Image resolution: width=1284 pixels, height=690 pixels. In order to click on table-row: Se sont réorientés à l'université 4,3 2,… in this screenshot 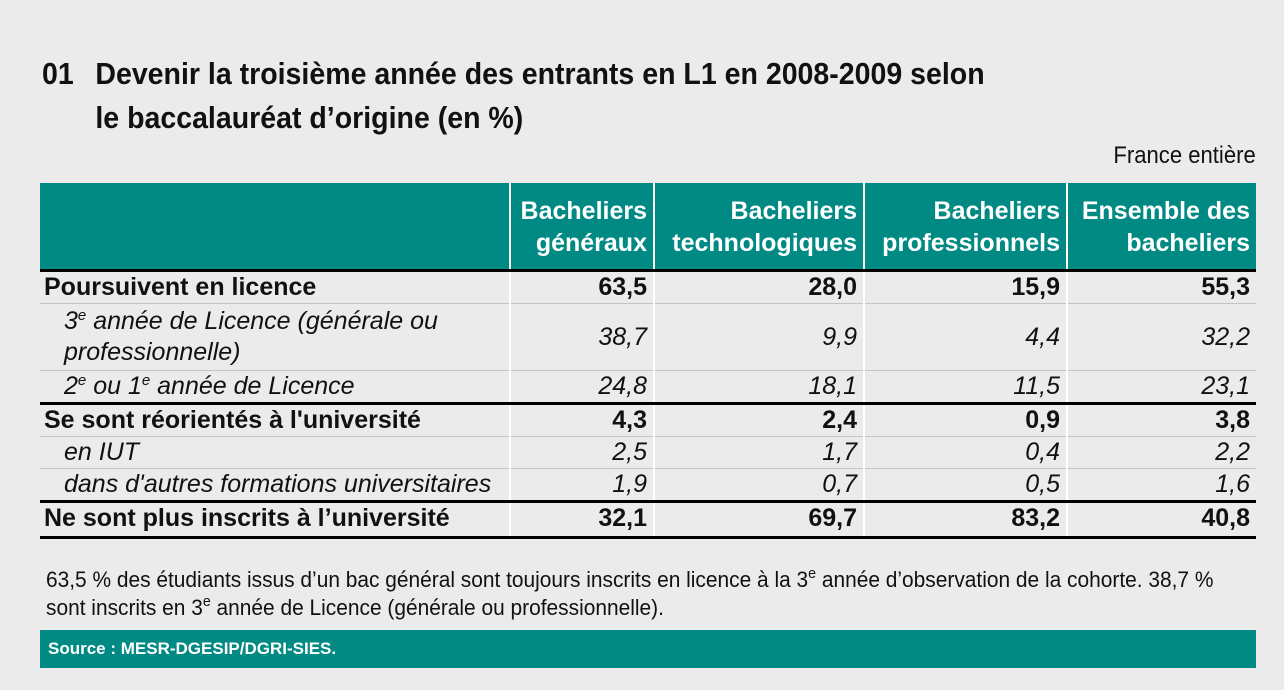, I will do `click(648, 420)`.